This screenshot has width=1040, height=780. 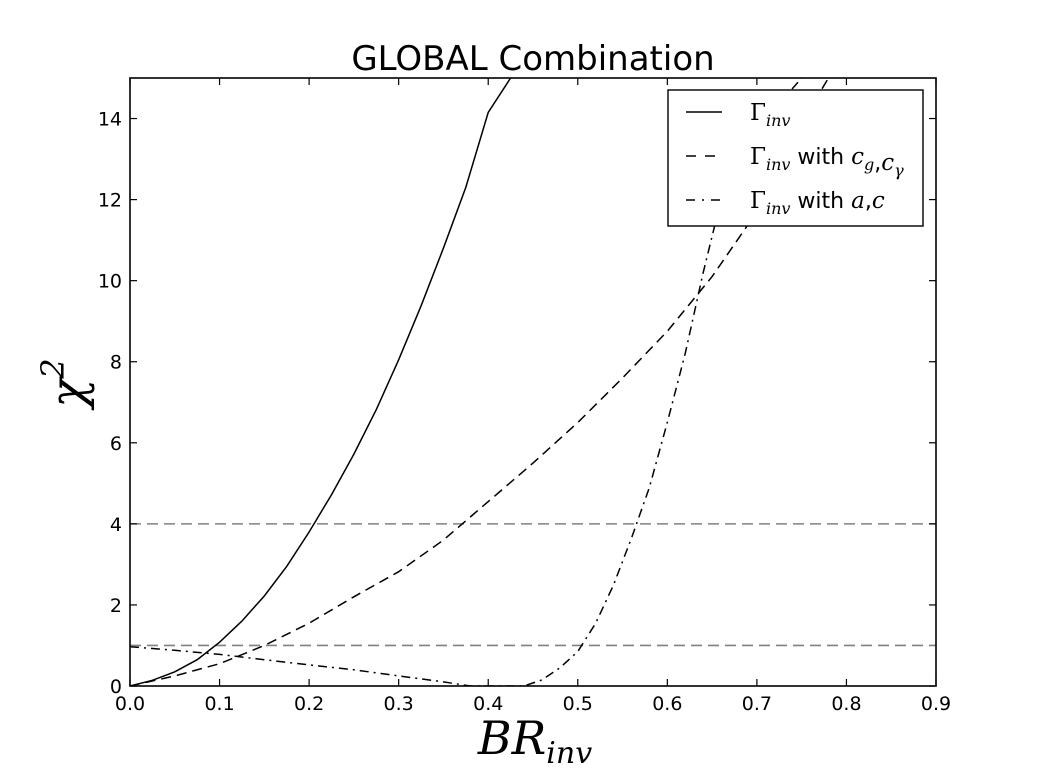 I want to click on legend-label-1: Γinv, so click(x=770, y=115).